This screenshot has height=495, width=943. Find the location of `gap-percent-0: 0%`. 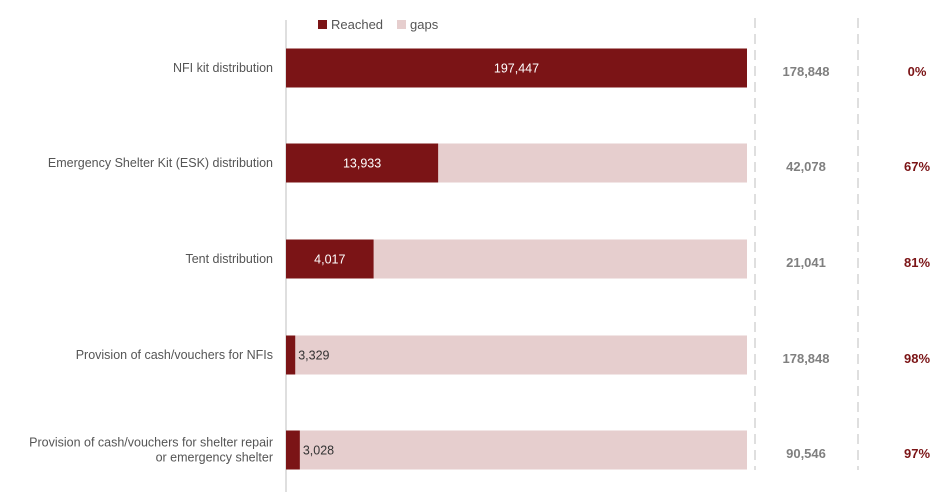

gap-percent-0: 0% is located at coordinates (917, 71).